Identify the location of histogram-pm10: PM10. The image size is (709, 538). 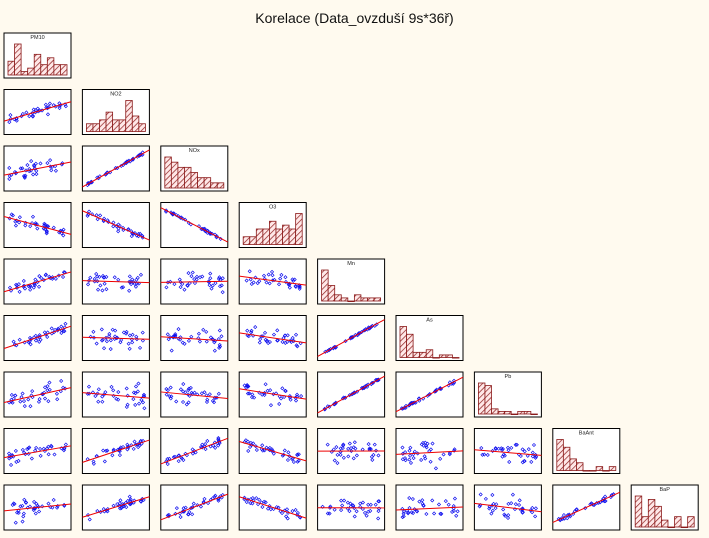
(37, 55).